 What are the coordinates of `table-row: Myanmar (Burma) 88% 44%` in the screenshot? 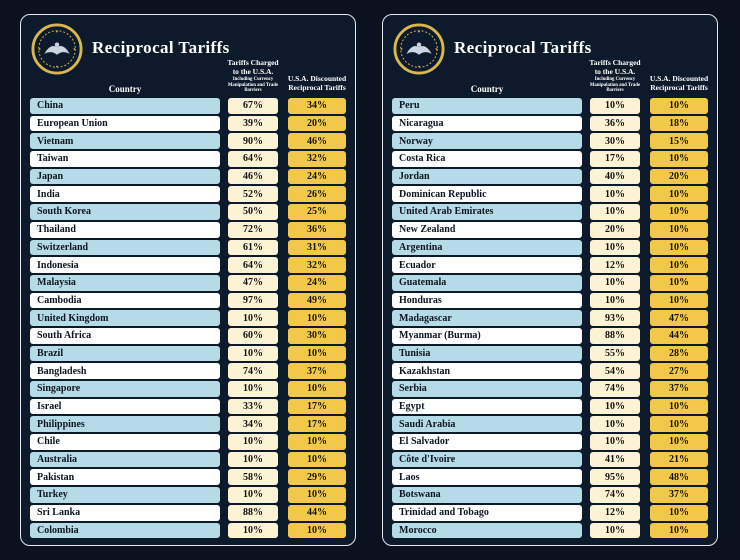 It's located at (550, 335).